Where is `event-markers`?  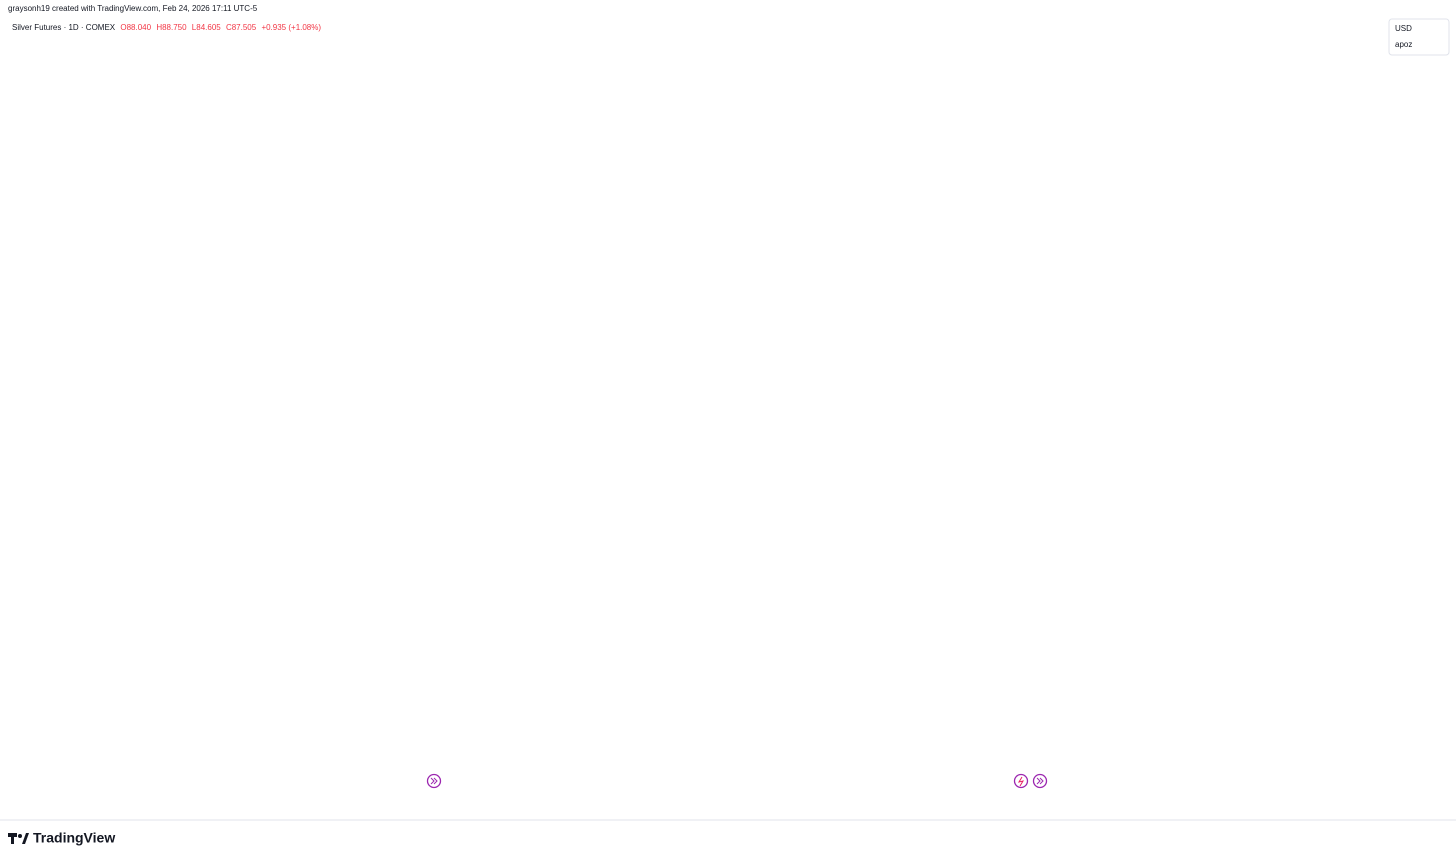
event-markers is located at coordinates (737, 781).